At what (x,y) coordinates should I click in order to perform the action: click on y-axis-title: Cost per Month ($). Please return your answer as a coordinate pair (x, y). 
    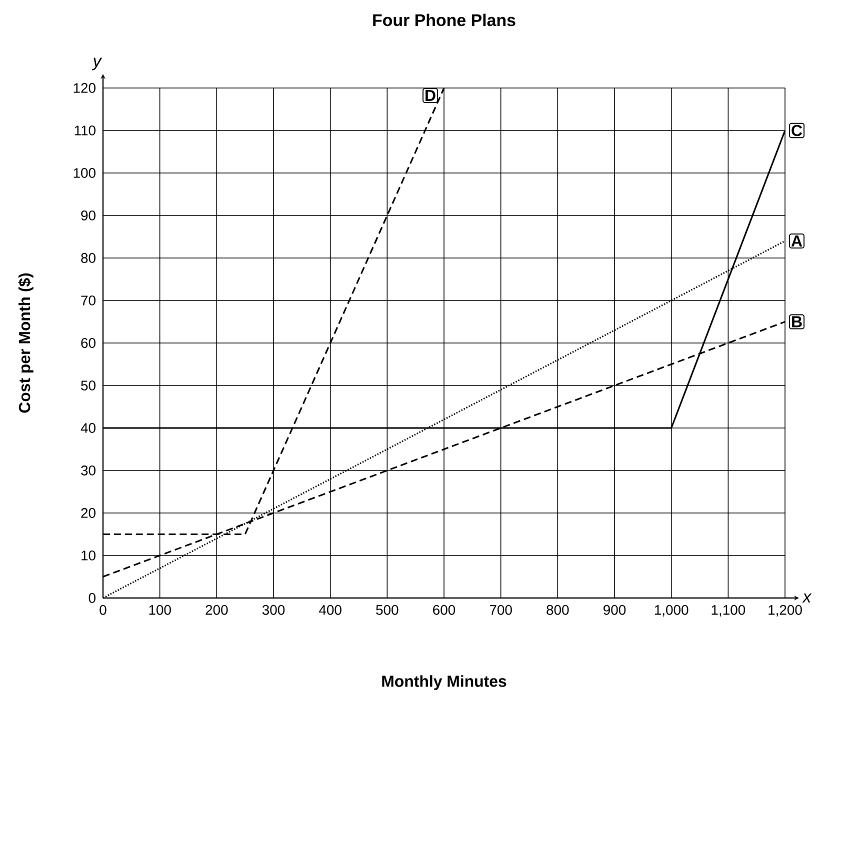
    Looking at the image, I should click on (26, 343).